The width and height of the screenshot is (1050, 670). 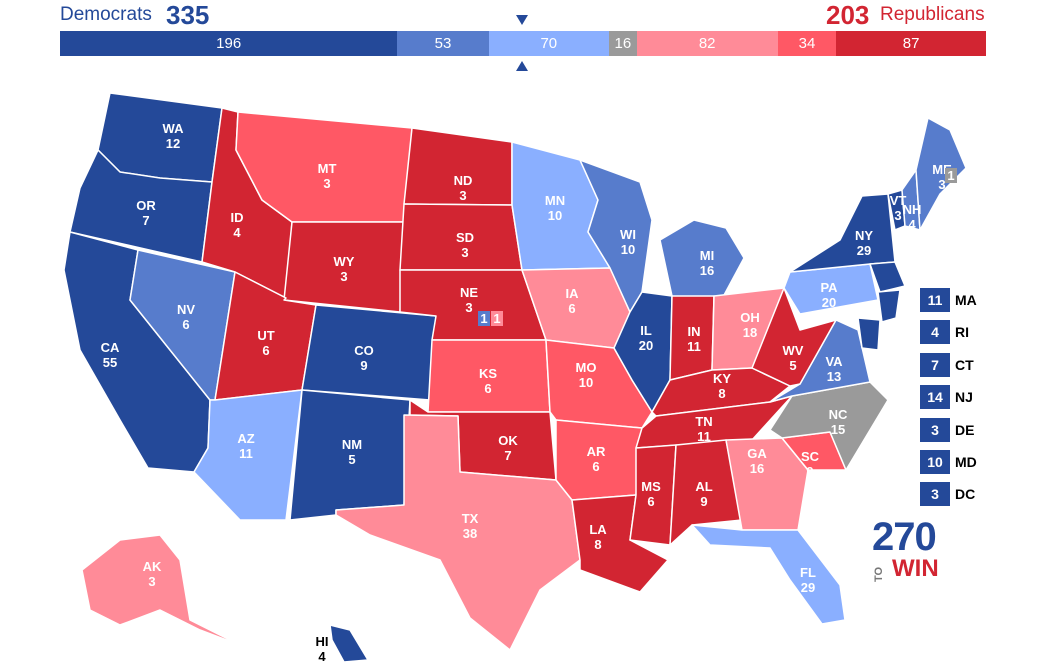 What do you see at coordinates (508, 440) in the screenshot?
I see `state-ok-abbr: OK` at bounding box center [508, 440].